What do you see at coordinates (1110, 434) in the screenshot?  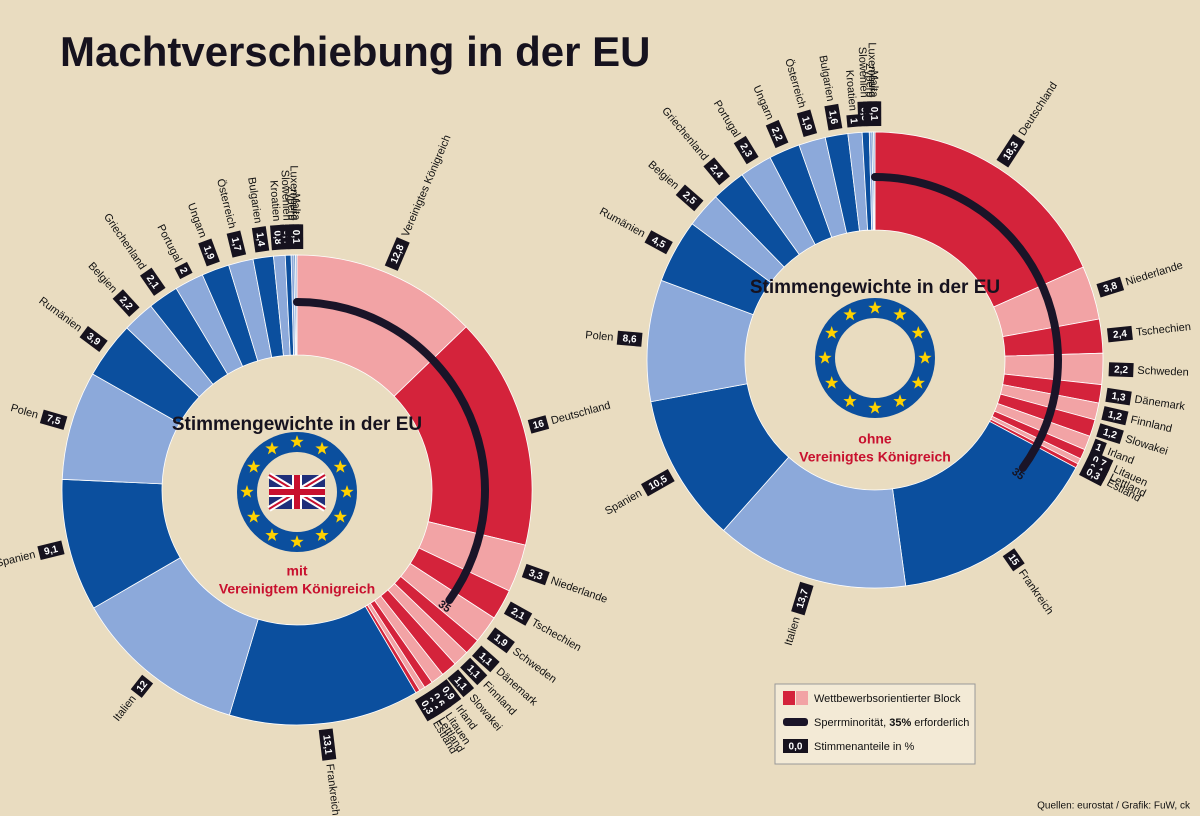 I see `value-label: 1,2` at bounding box center [1110, 434].